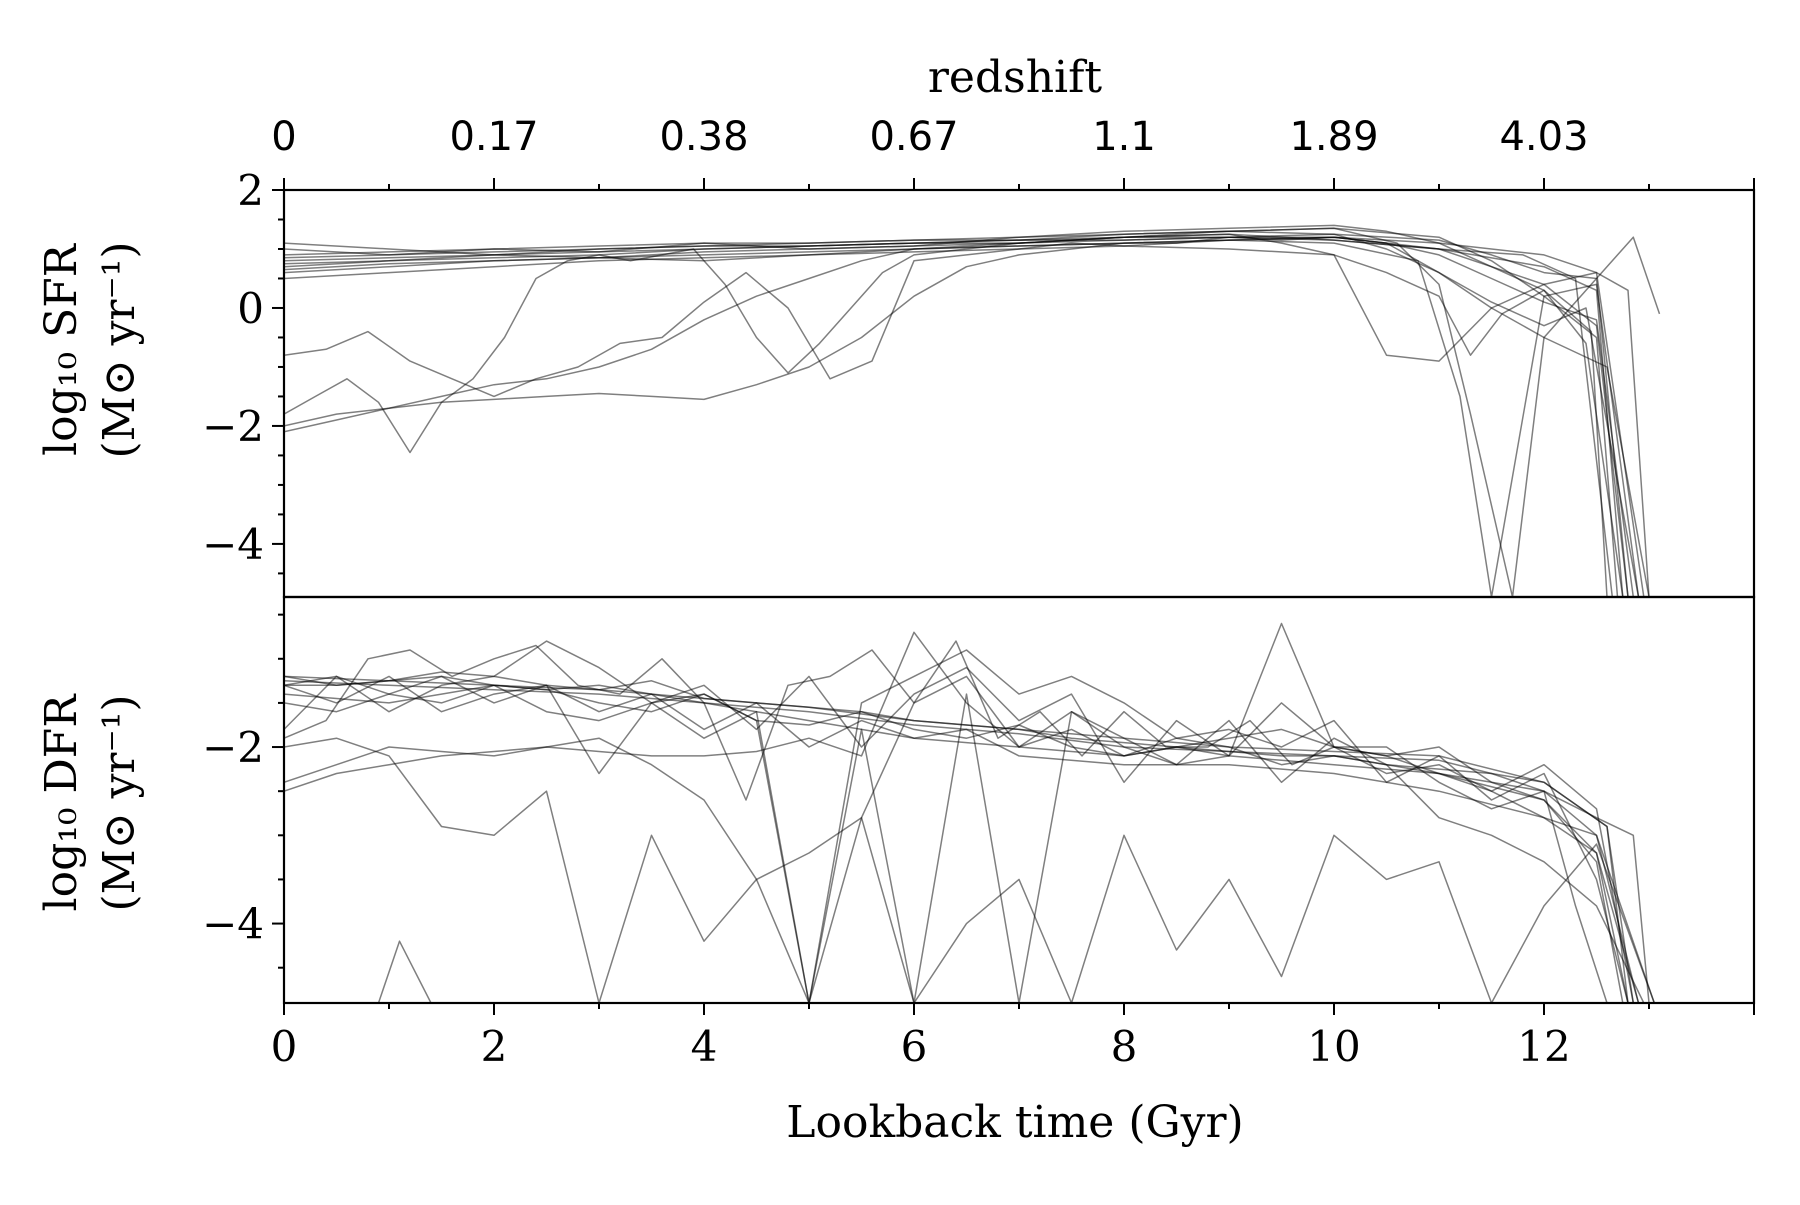  What do you see at coordinates (284, 1046) in the screenshot?
I see `x-tick-label: 0` at bounding box center [284, 1046].